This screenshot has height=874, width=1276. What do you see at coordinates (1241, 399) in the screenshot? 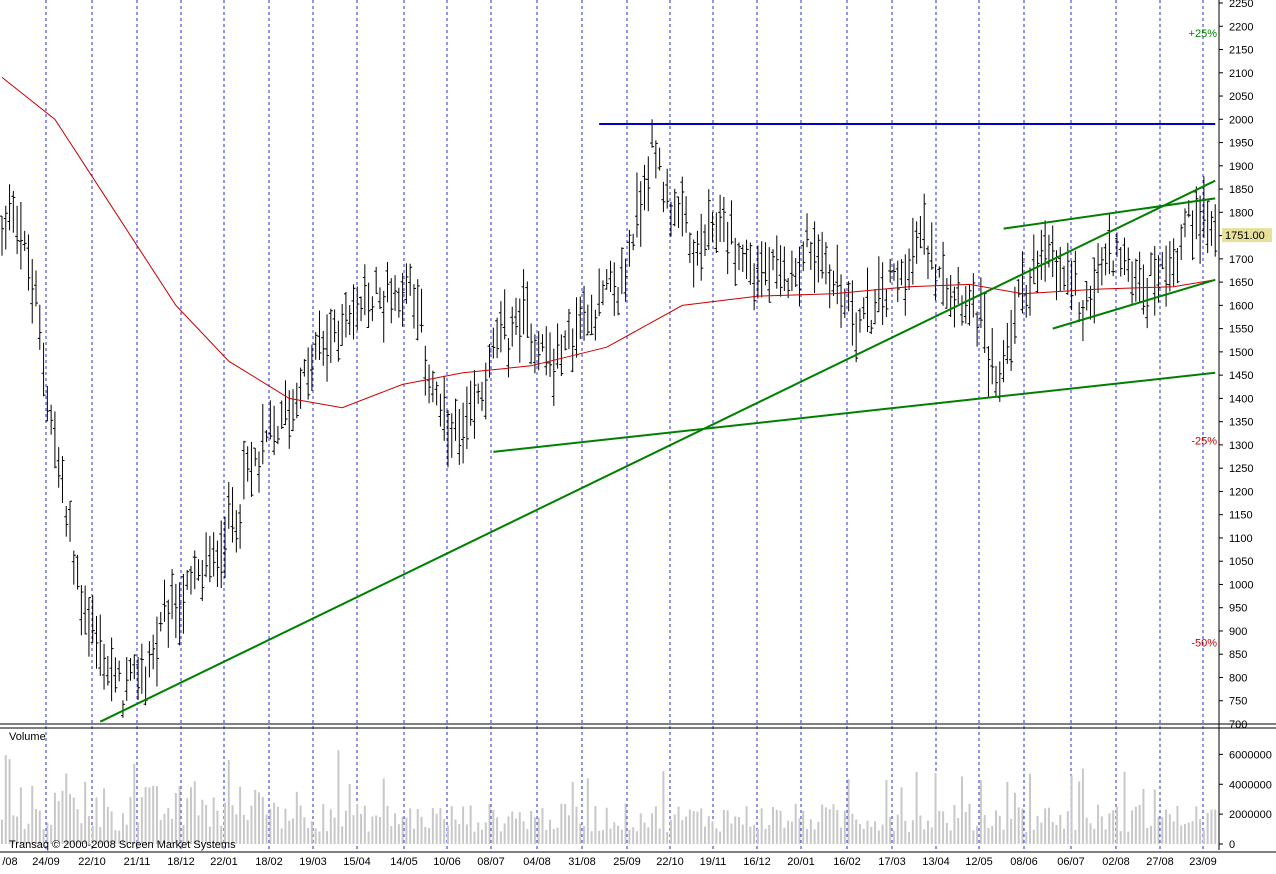
I see `y-tick-label: 1400` at bounding box center [1241, 399].